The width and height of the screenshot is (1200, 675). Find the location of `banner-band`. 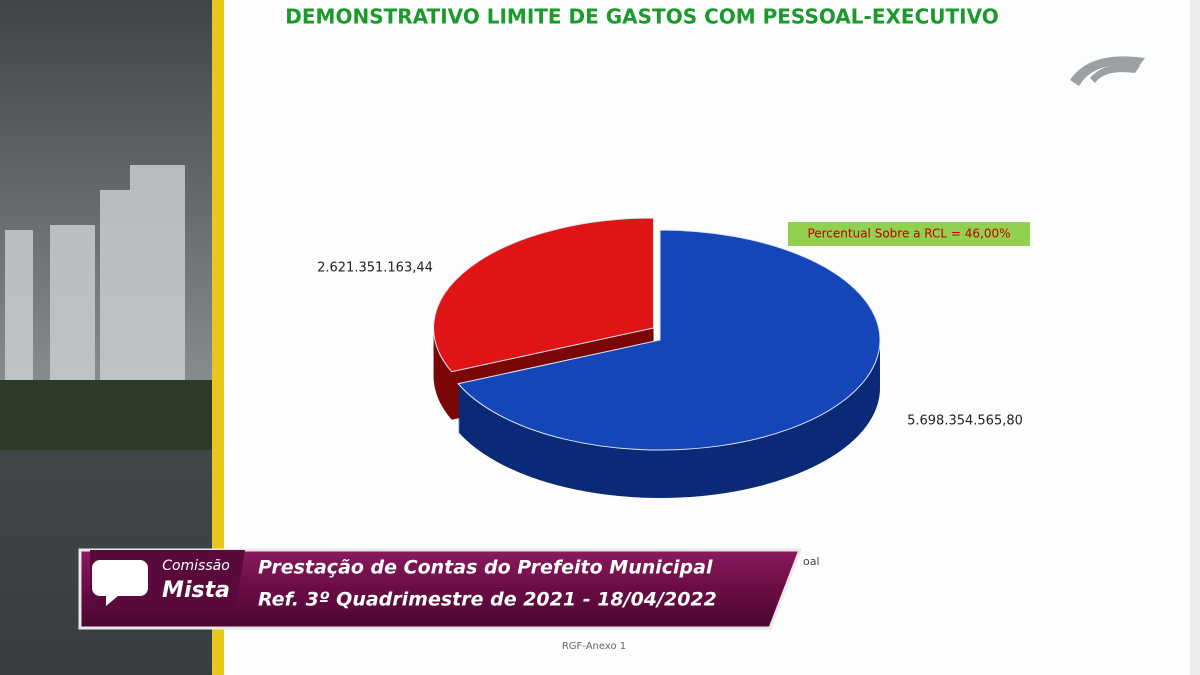

banner-band is located at coordinates (440, 589).